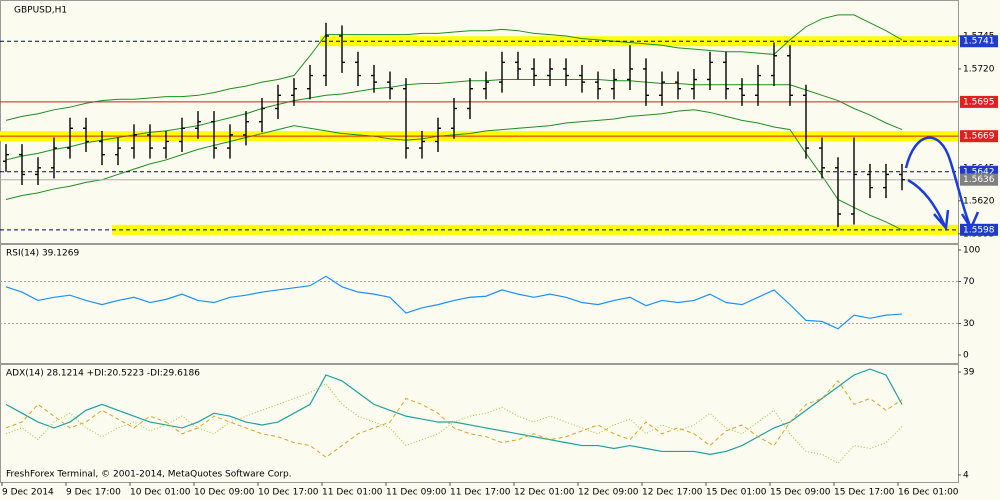 The image size is (1000, 500). What do you see at coordinates (544, 493) in the screenshot?
I see `x-tick-label: 12 Dec 01:00` at bounding box center [544, 493].